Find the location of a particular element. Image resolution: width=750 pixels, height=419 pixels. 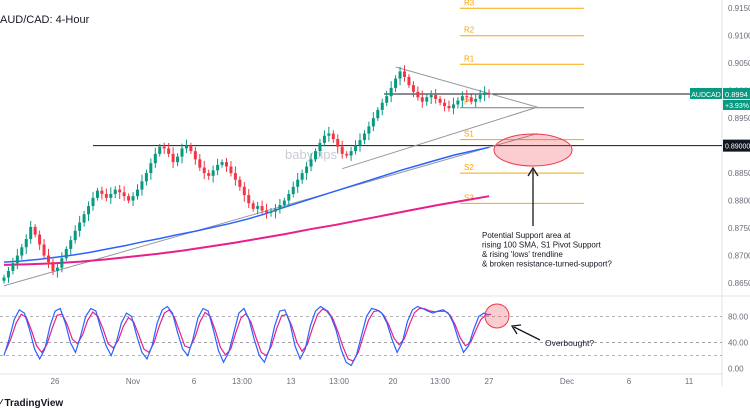

time-tick-label: 26 is located at coordinates (55, 381).